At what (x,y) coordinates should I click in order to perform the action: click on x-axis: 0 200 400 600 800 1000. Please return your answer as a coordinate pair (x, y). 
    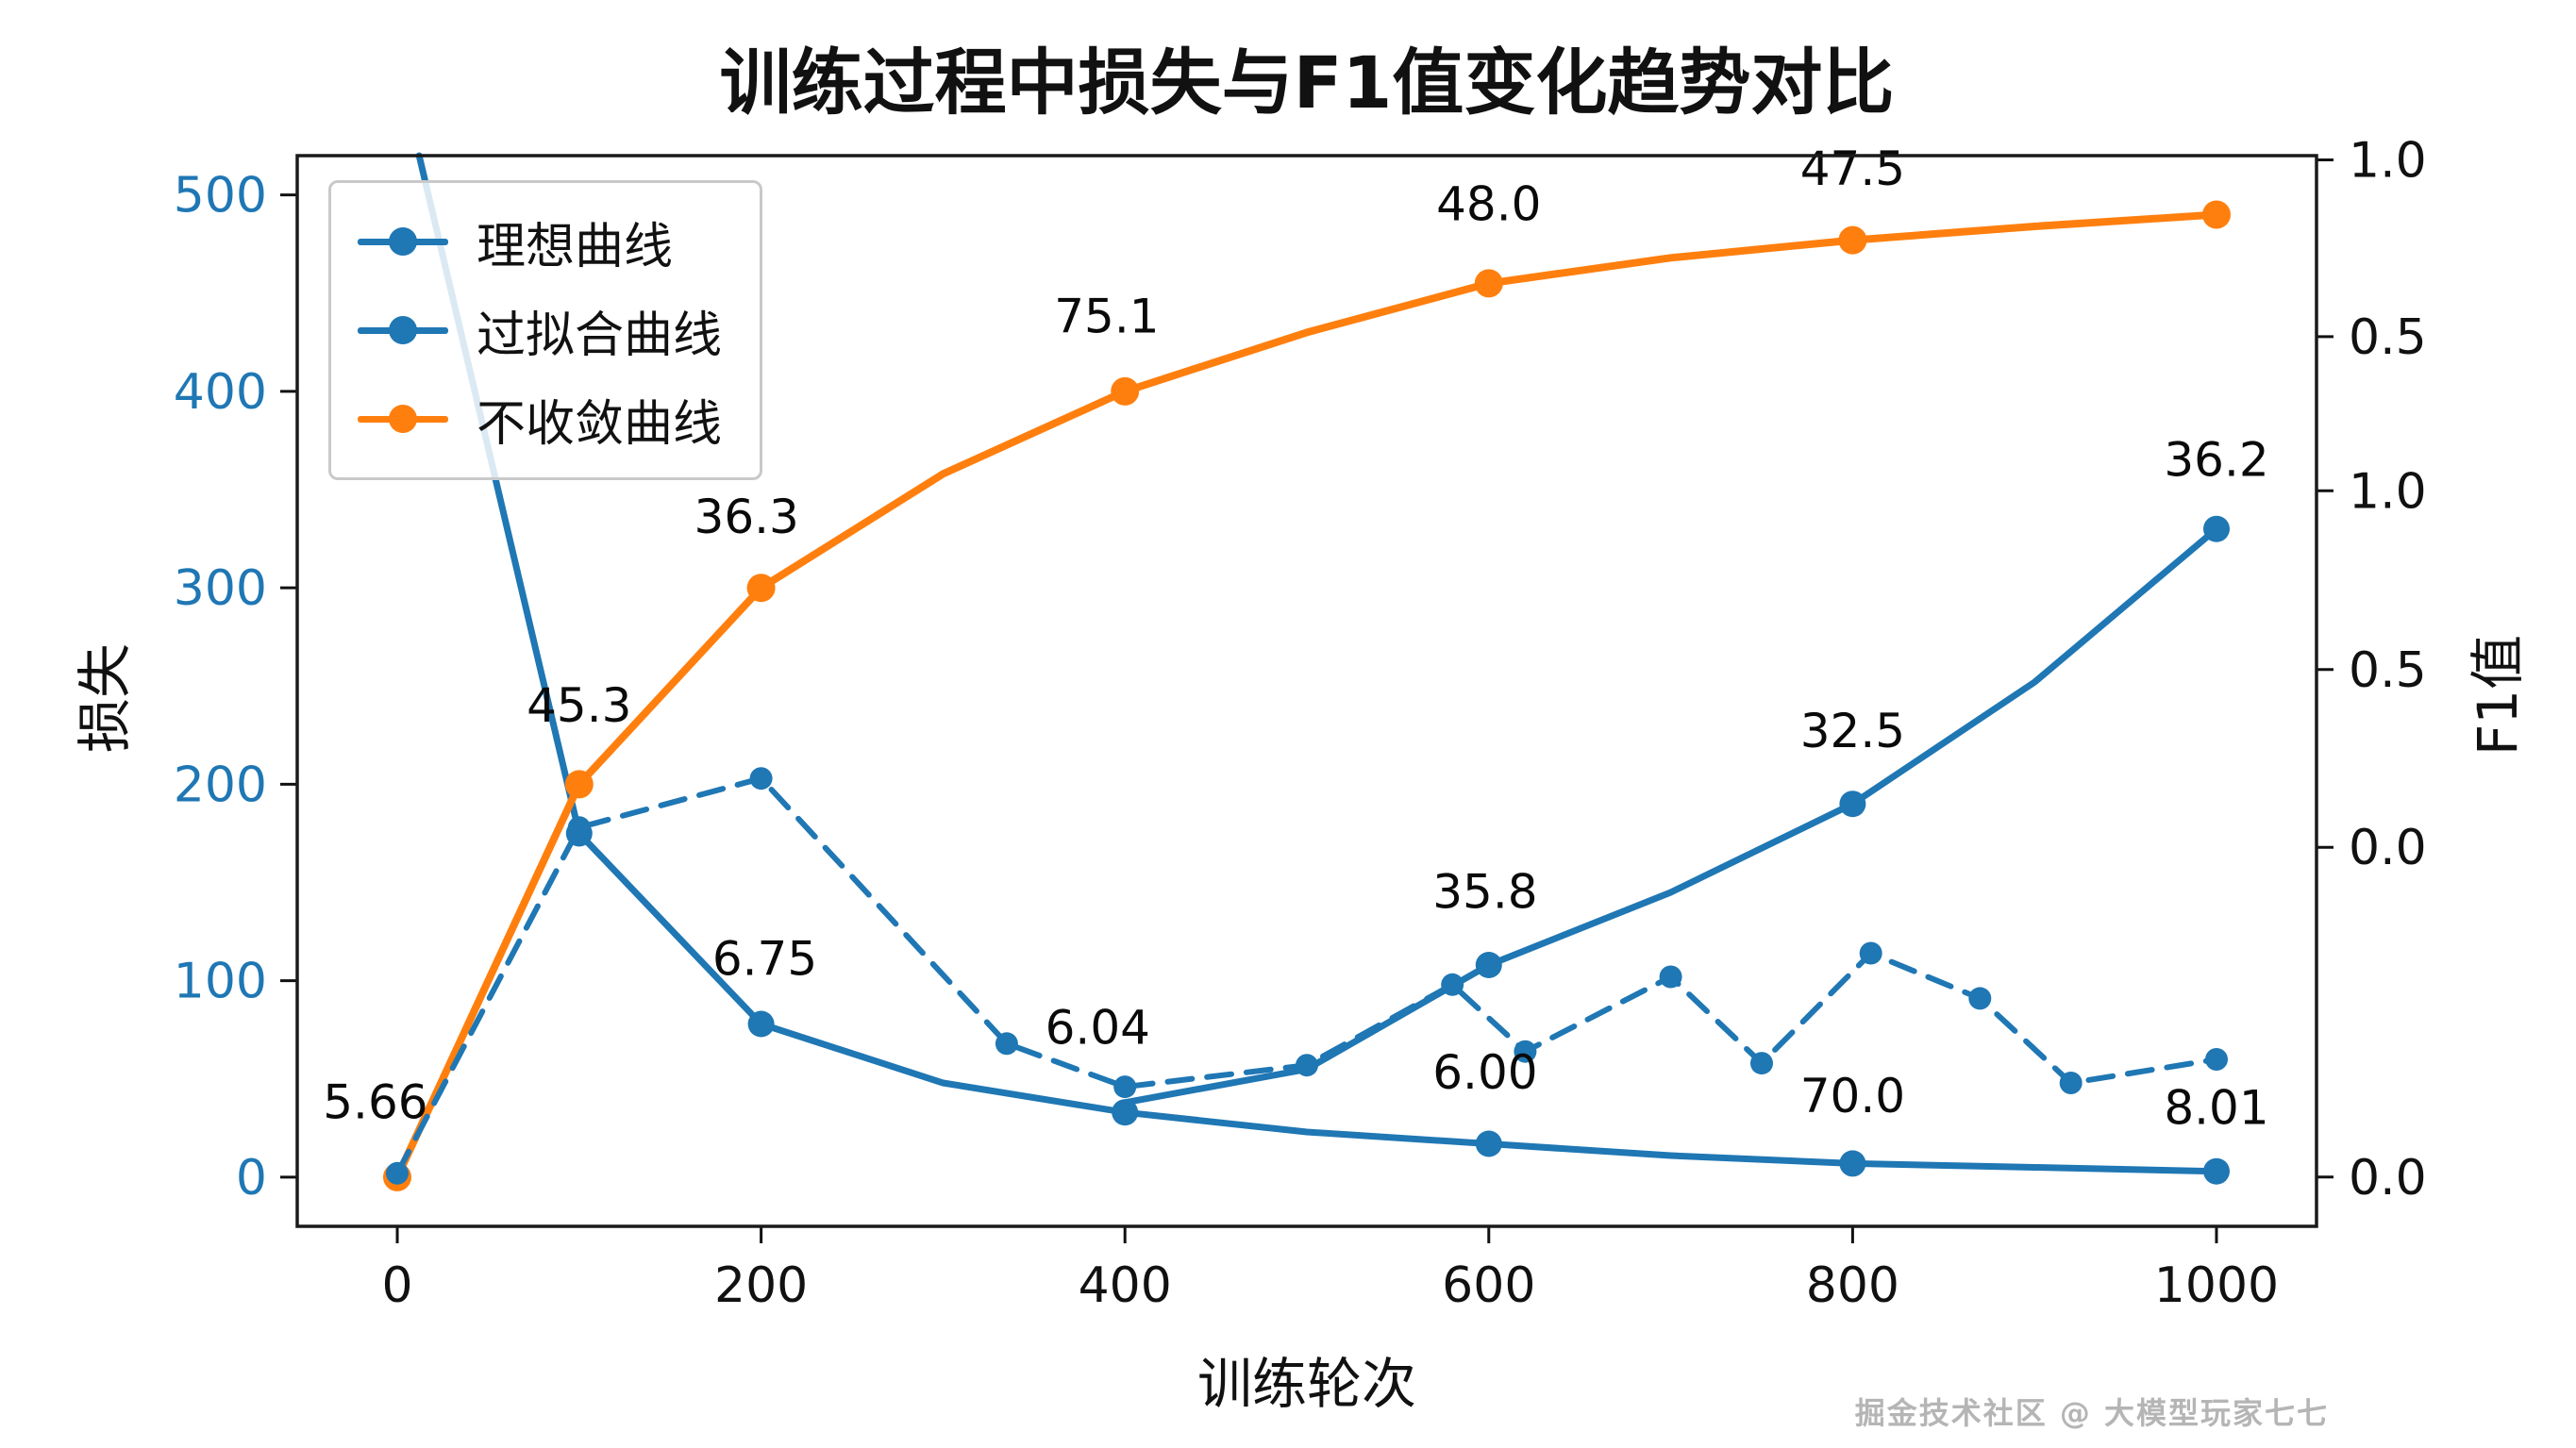
    Looking at the image, I should click on (1330, 1270).